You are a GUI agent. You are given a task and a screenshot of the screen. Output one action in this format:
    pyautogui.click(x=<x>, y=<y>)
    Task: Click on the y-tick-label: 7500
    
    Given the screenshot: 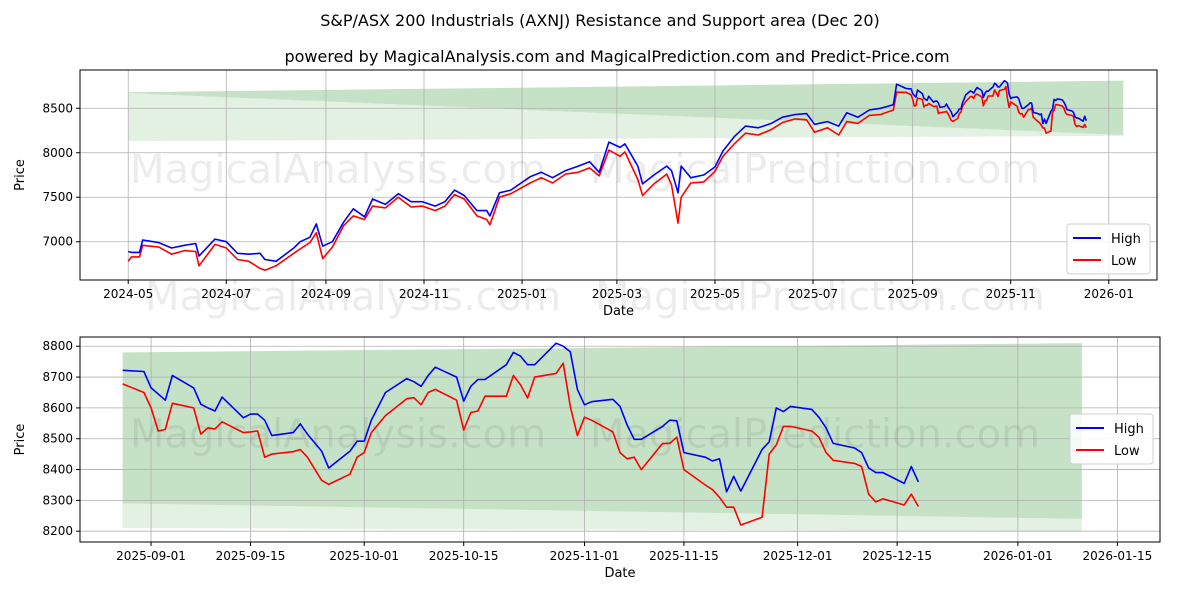 What is the action you would take?
    pyautogui.click(x=57, y=197)
    